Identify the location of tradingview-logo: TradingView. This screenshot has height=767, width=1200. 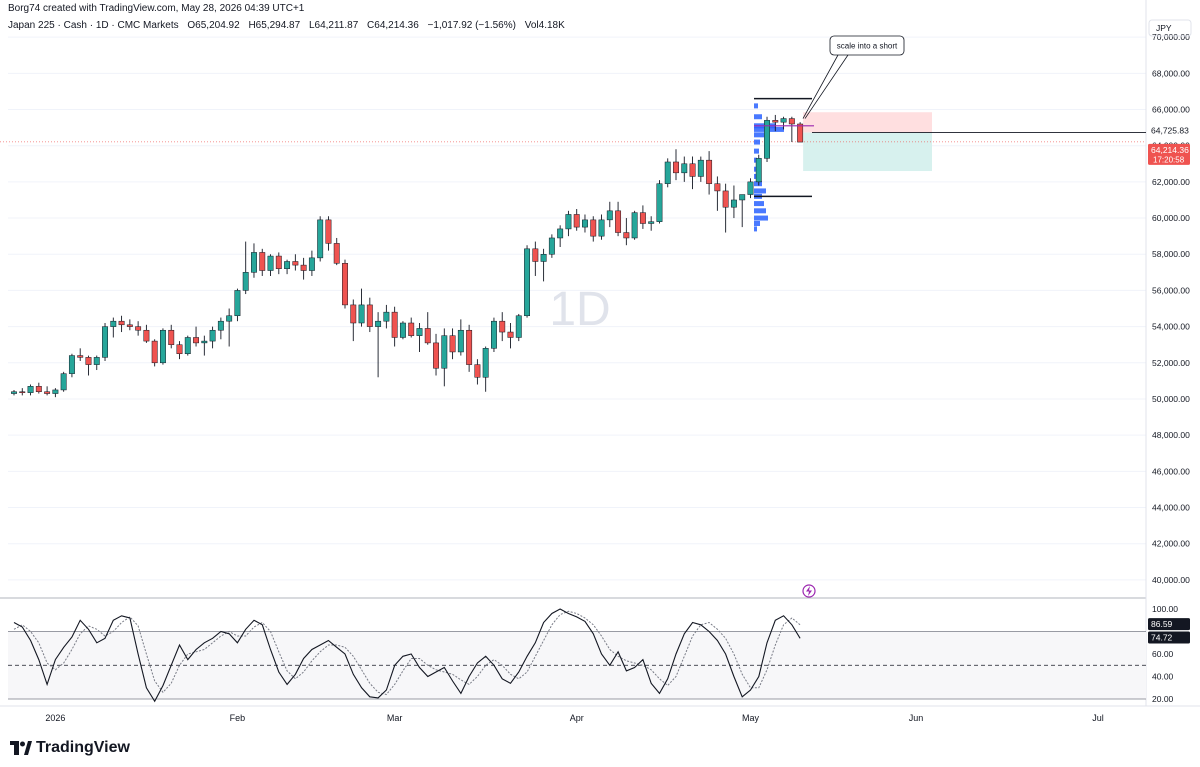
(70, 748).